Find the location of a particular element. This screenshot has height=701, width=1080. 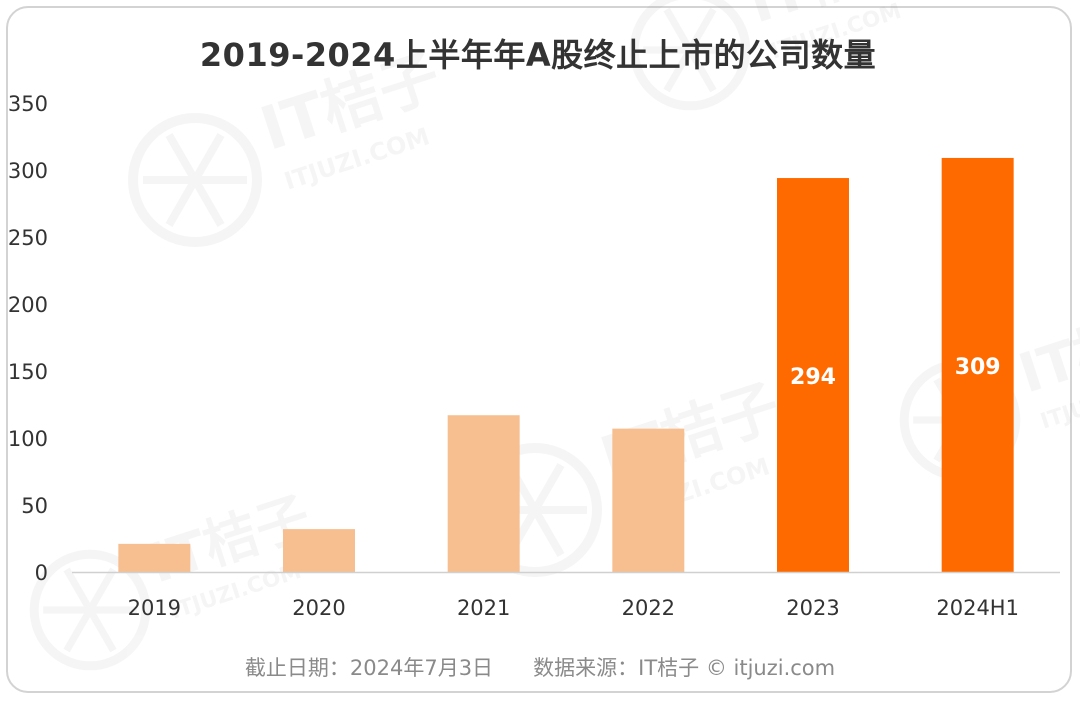

x-tick-label: 2021 is located at coordinates (483, 608).